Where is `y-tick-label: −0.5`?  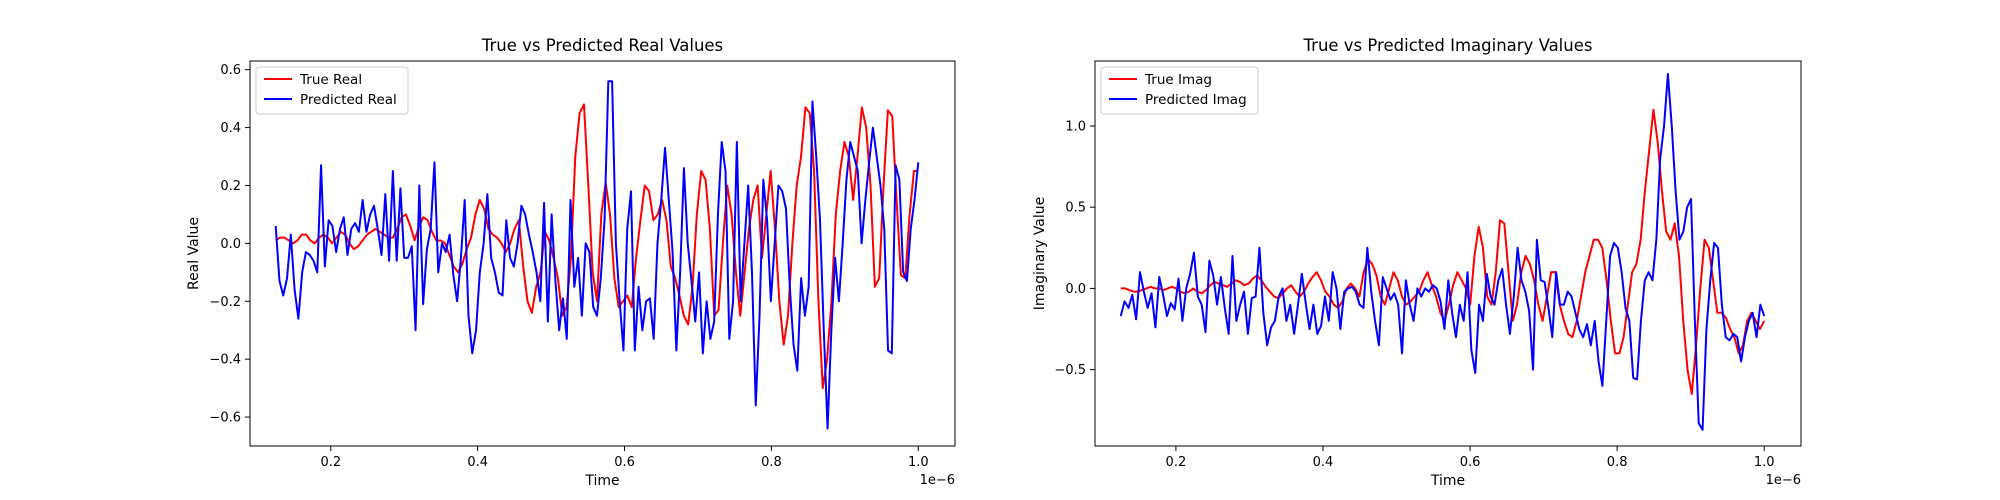 y-tick-label: −0.5 is located at coordinates (1070, 370).